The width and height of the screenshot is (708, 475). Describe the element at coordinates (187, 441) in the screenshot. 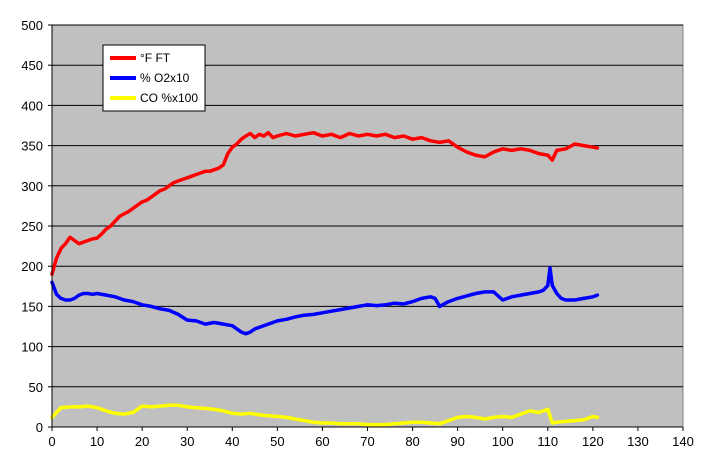

I see `x-tick-label: 30` at that location.